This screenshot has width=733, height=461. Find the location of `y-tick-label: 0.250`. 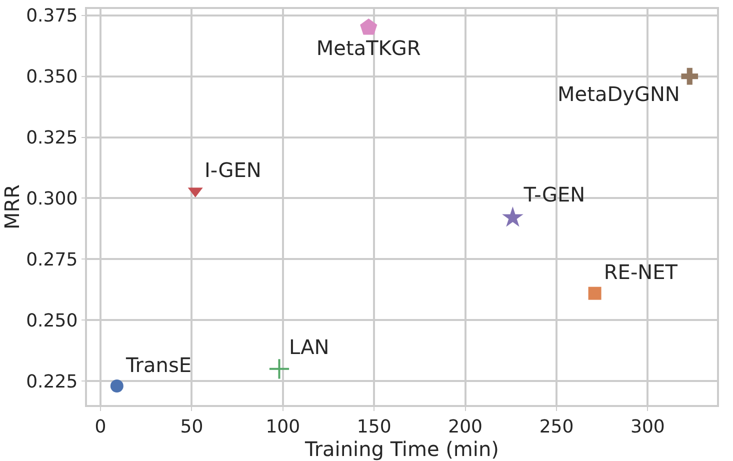

y-tick-label: 0.250 is located at coordinates (52, 321).